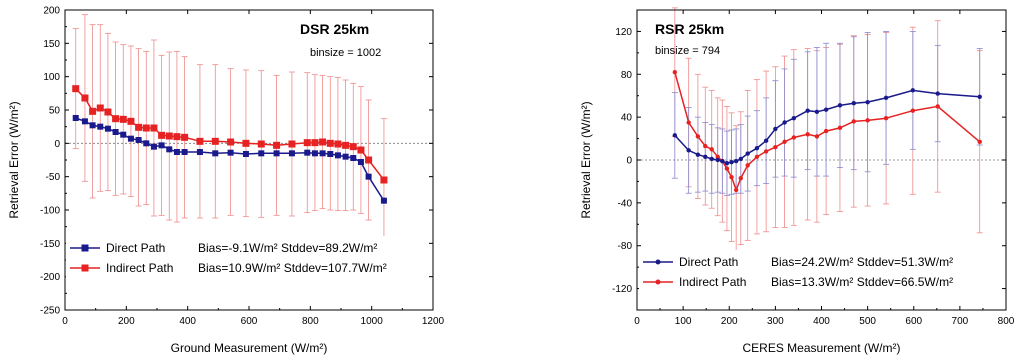  Describe the element at coordinates (292, 268) in the screenshot. I see `legend-stats: Bias=10.9W/m² Stddev=107.7W/m²` at that location.